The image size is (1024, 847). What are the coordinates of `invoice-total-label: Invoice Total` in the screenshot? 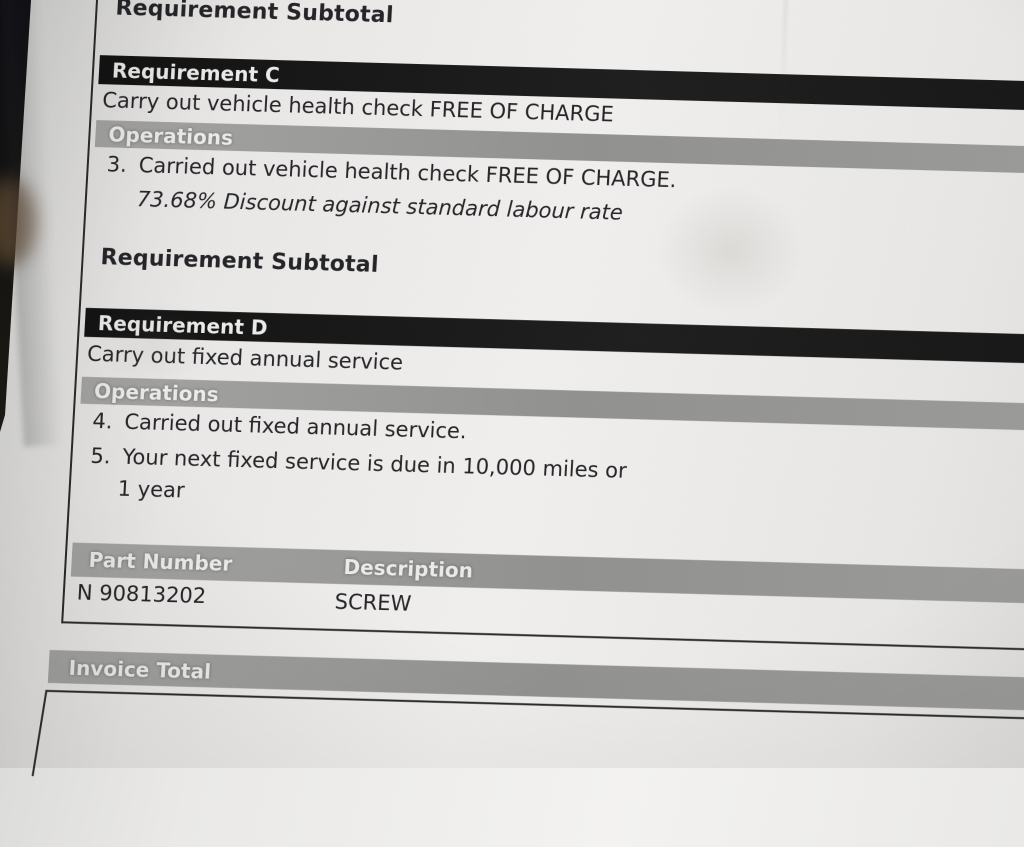 It's located at (140, 669).